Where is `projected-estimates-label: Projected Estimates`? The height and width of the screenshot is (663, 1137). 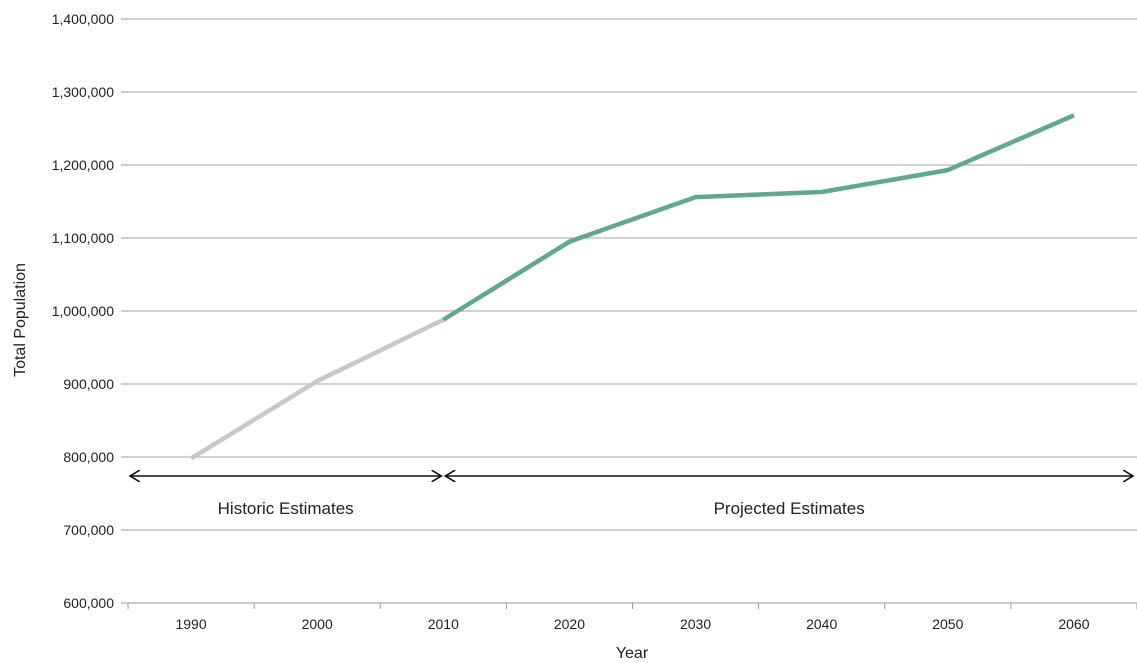
projected-estimates-label: Projected Estimates is located at coordinates (789, 508).